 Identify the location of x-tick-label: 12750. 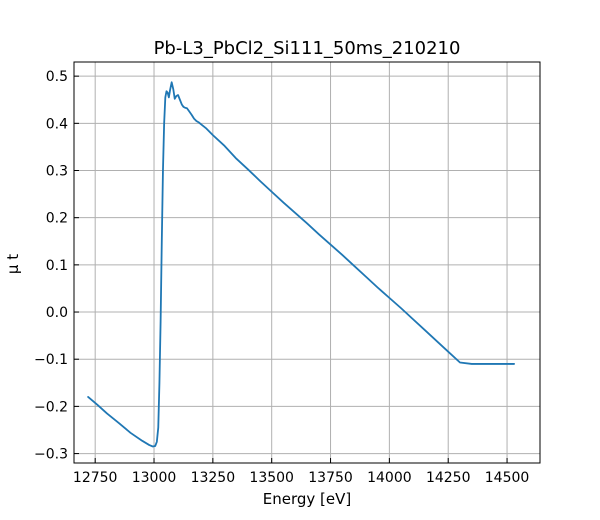
(95, 478).